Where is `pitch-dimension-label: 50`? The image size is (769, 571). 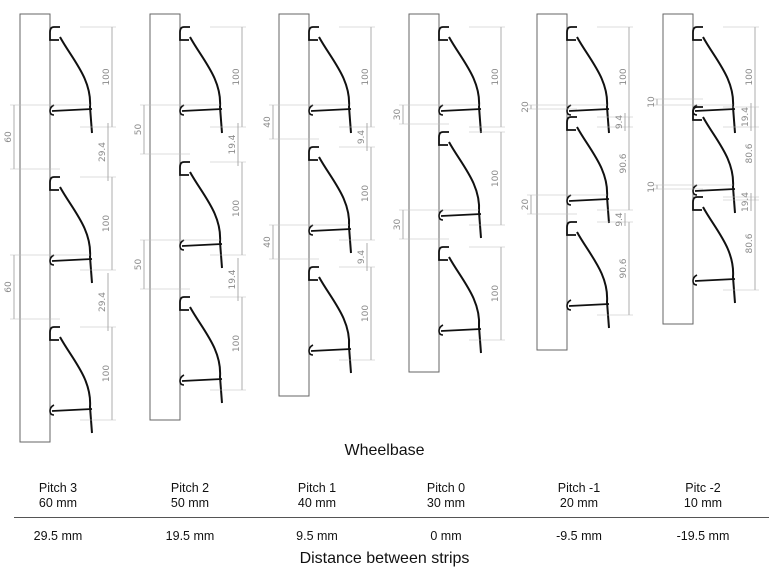
pitch-dimension-label: 50 is located at coordinates (139, 265).